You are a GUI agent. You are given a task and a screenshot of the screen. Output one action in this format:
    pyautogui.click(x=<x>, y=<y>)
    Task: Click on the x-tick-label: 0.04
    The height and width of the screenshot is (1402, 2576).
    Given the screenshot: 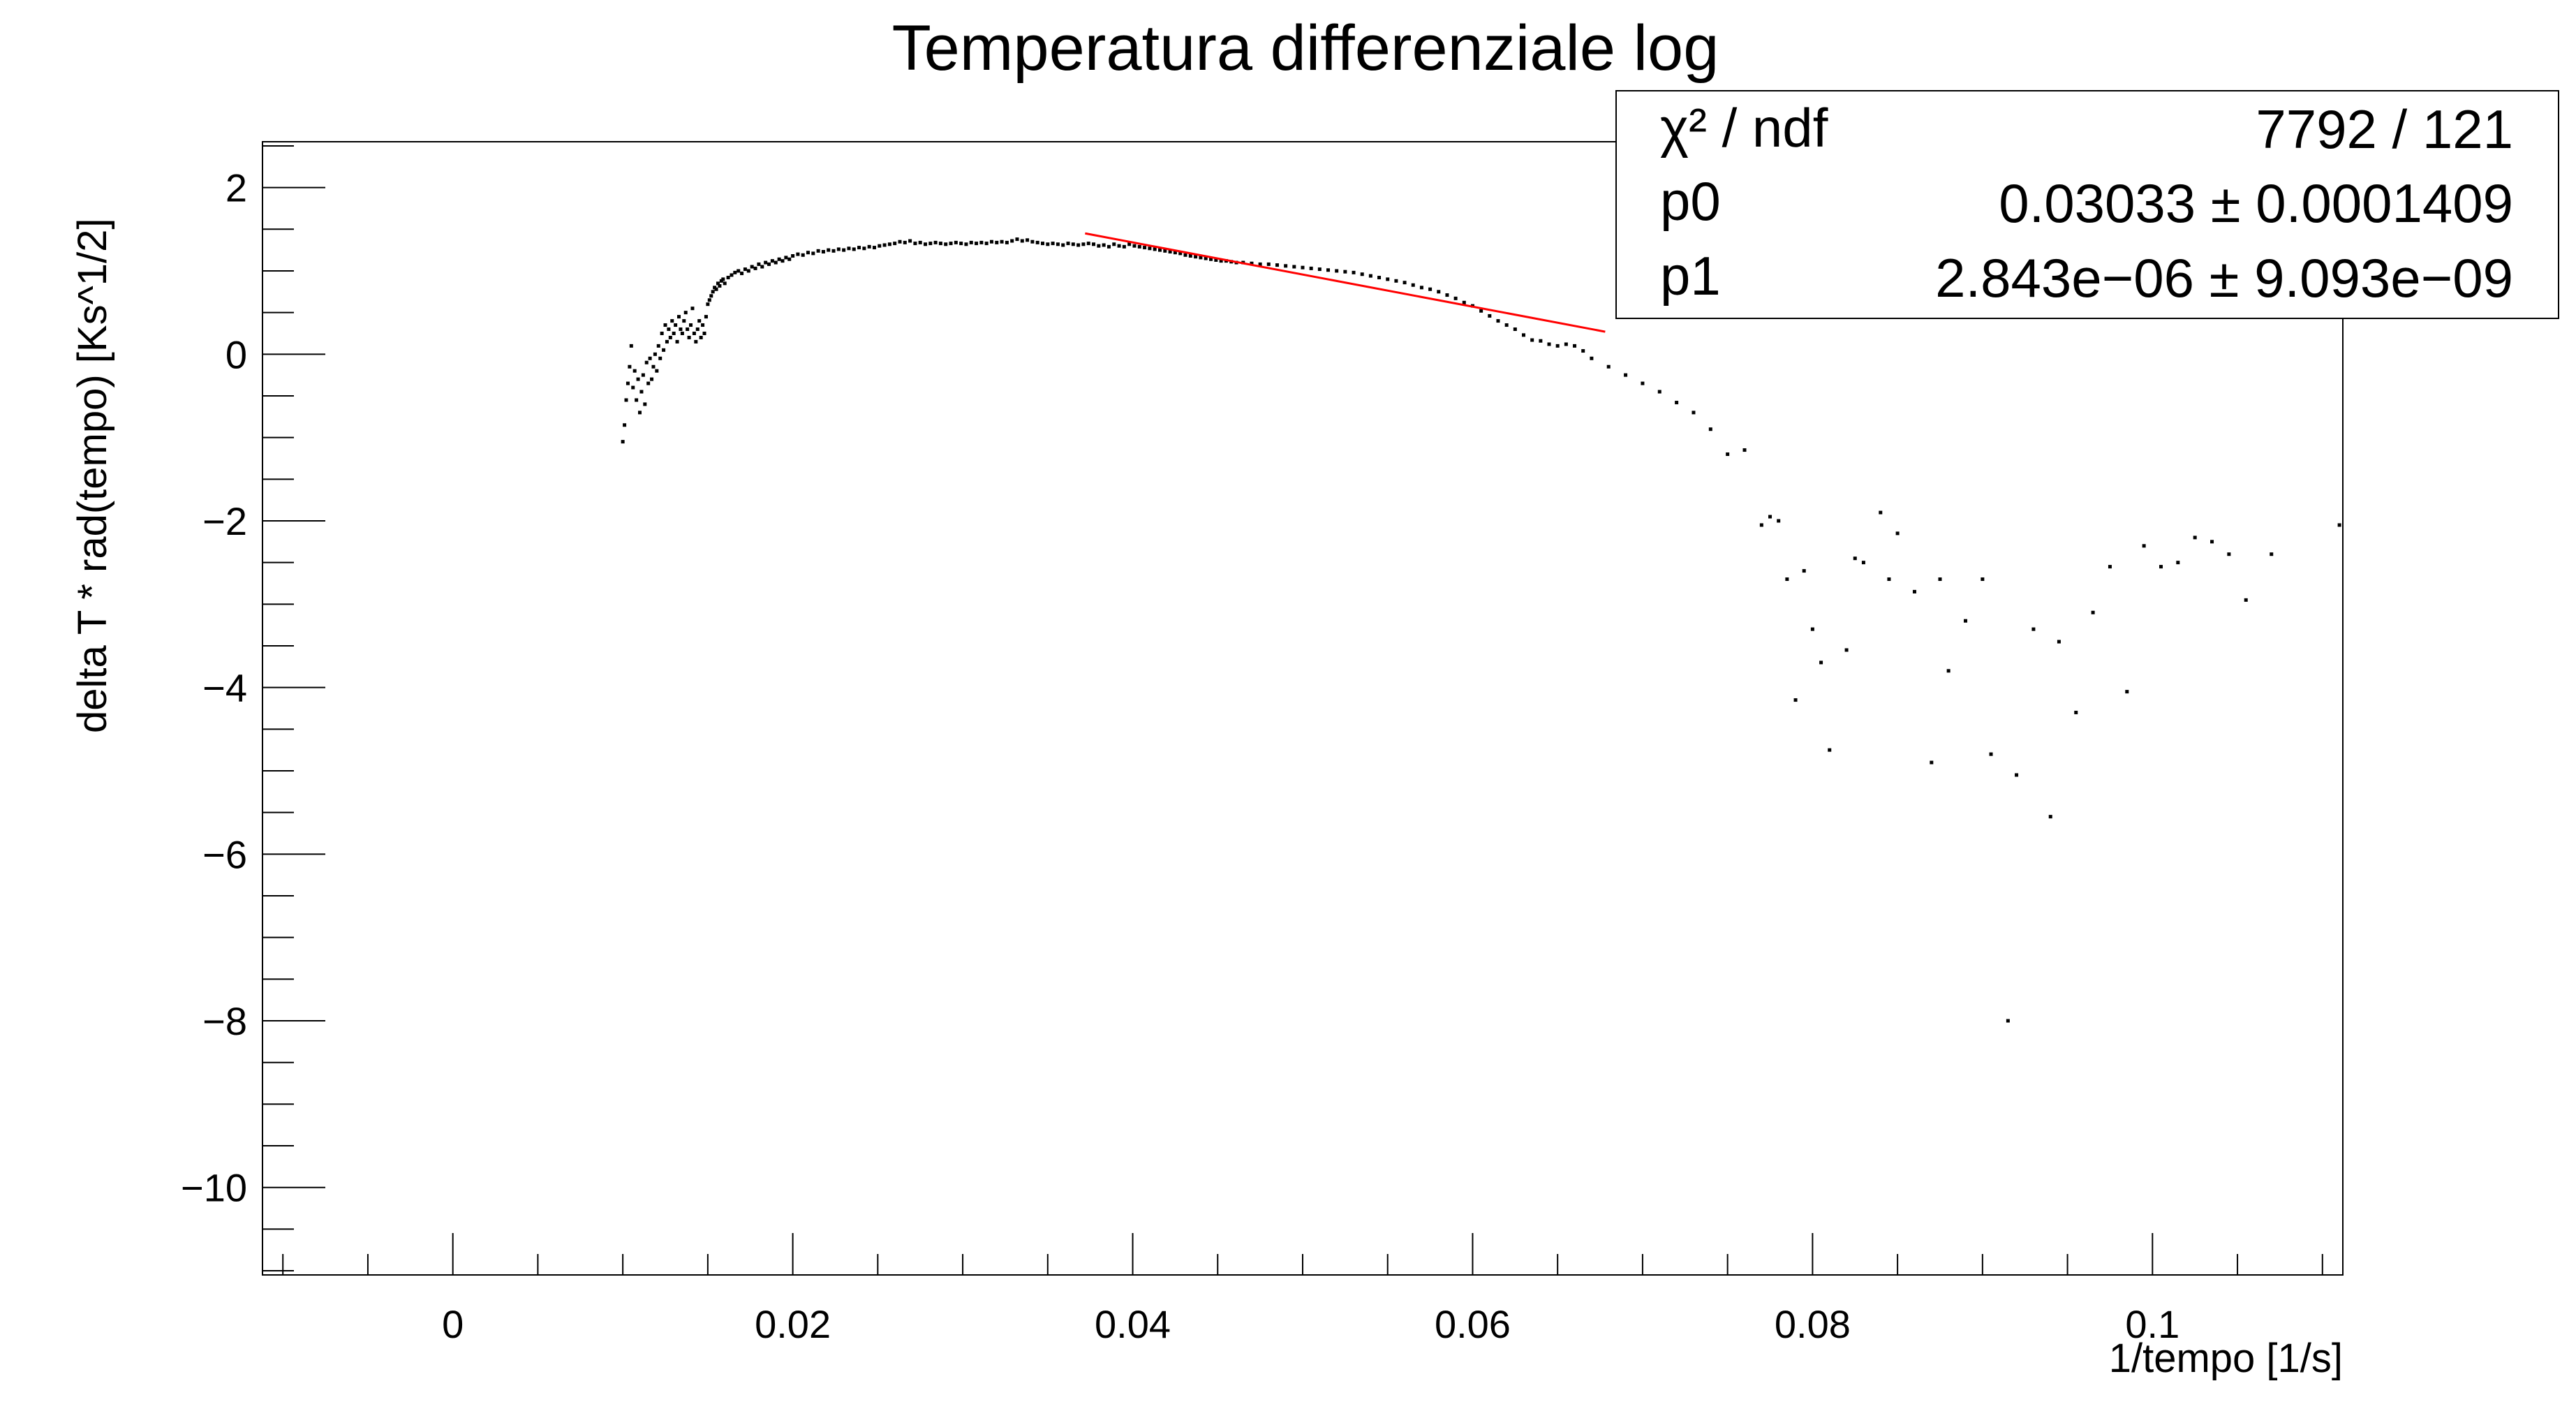 What is the action you would take?
    pyautogui.click(x=1133, y=1324)
    